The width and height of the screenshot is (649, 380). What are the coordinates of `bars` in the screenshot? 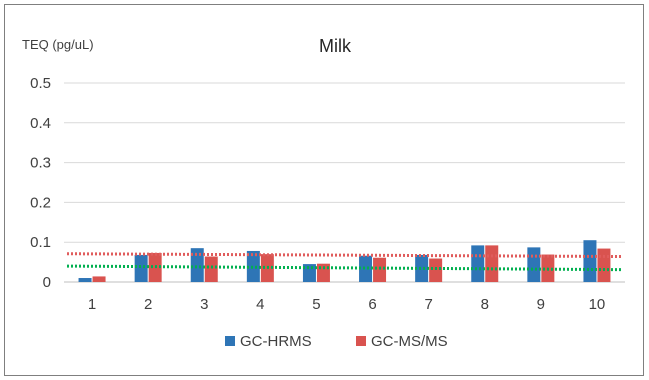 It's located at (344, 261).